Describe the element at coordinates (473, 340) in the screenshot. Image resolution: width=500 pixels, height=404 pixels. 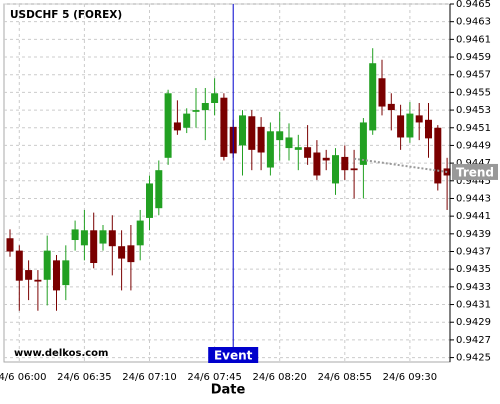
I see `y-tick-label: 0.9427` at that location.